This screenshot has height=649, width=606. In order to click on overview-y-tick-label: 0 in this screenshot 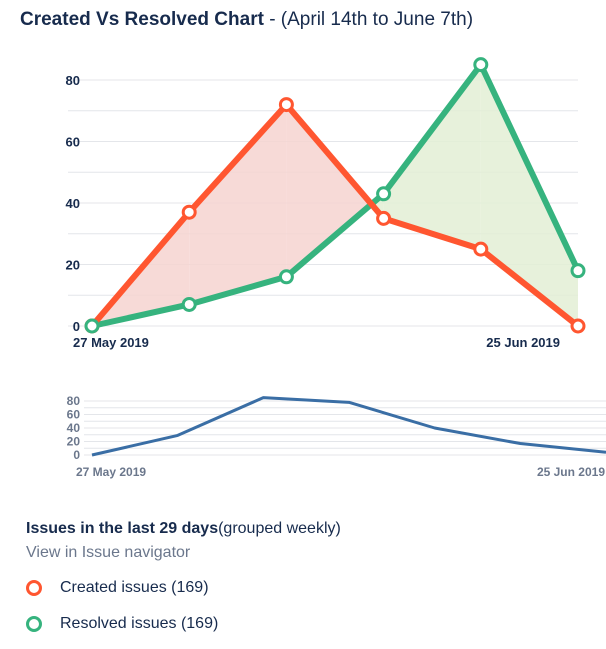, I will do `click(76, 455)`.